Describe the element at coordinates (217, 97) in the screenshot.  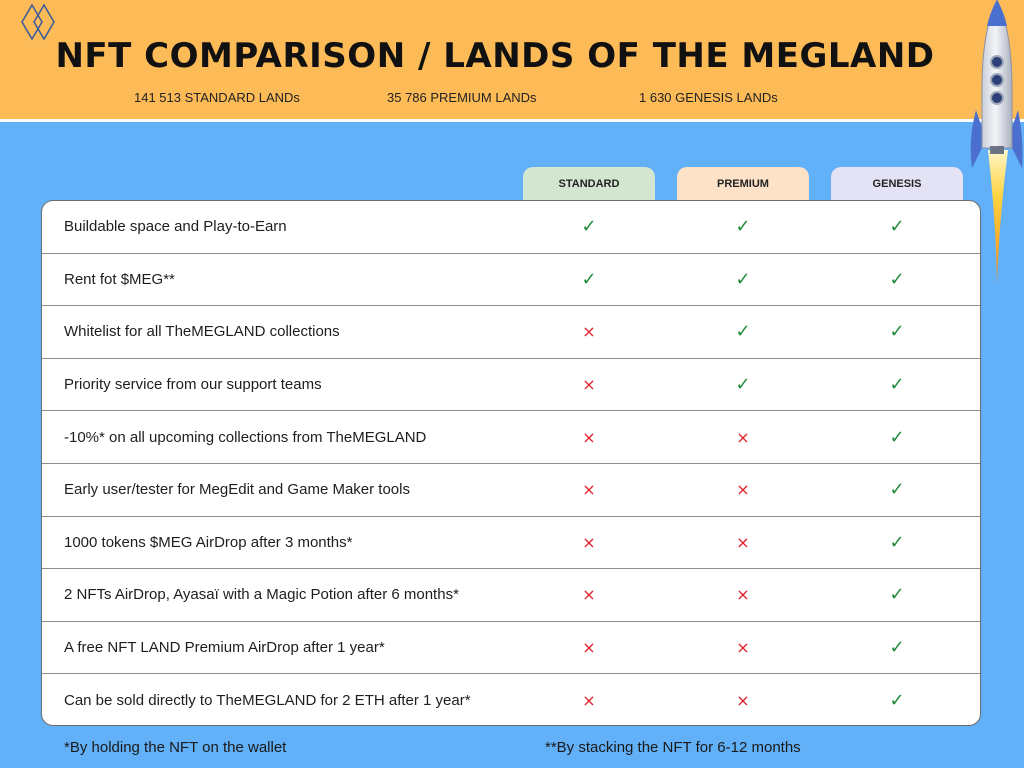
I see `standard-land-count: 141 513 STANDARD LANDs` at that location.